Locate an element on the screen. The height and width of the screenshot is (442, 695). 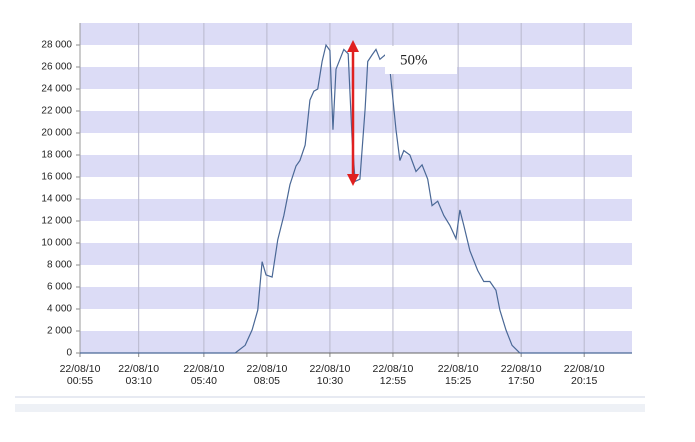
y-tick-label: 2 000 is located at coordinates (59, 331).